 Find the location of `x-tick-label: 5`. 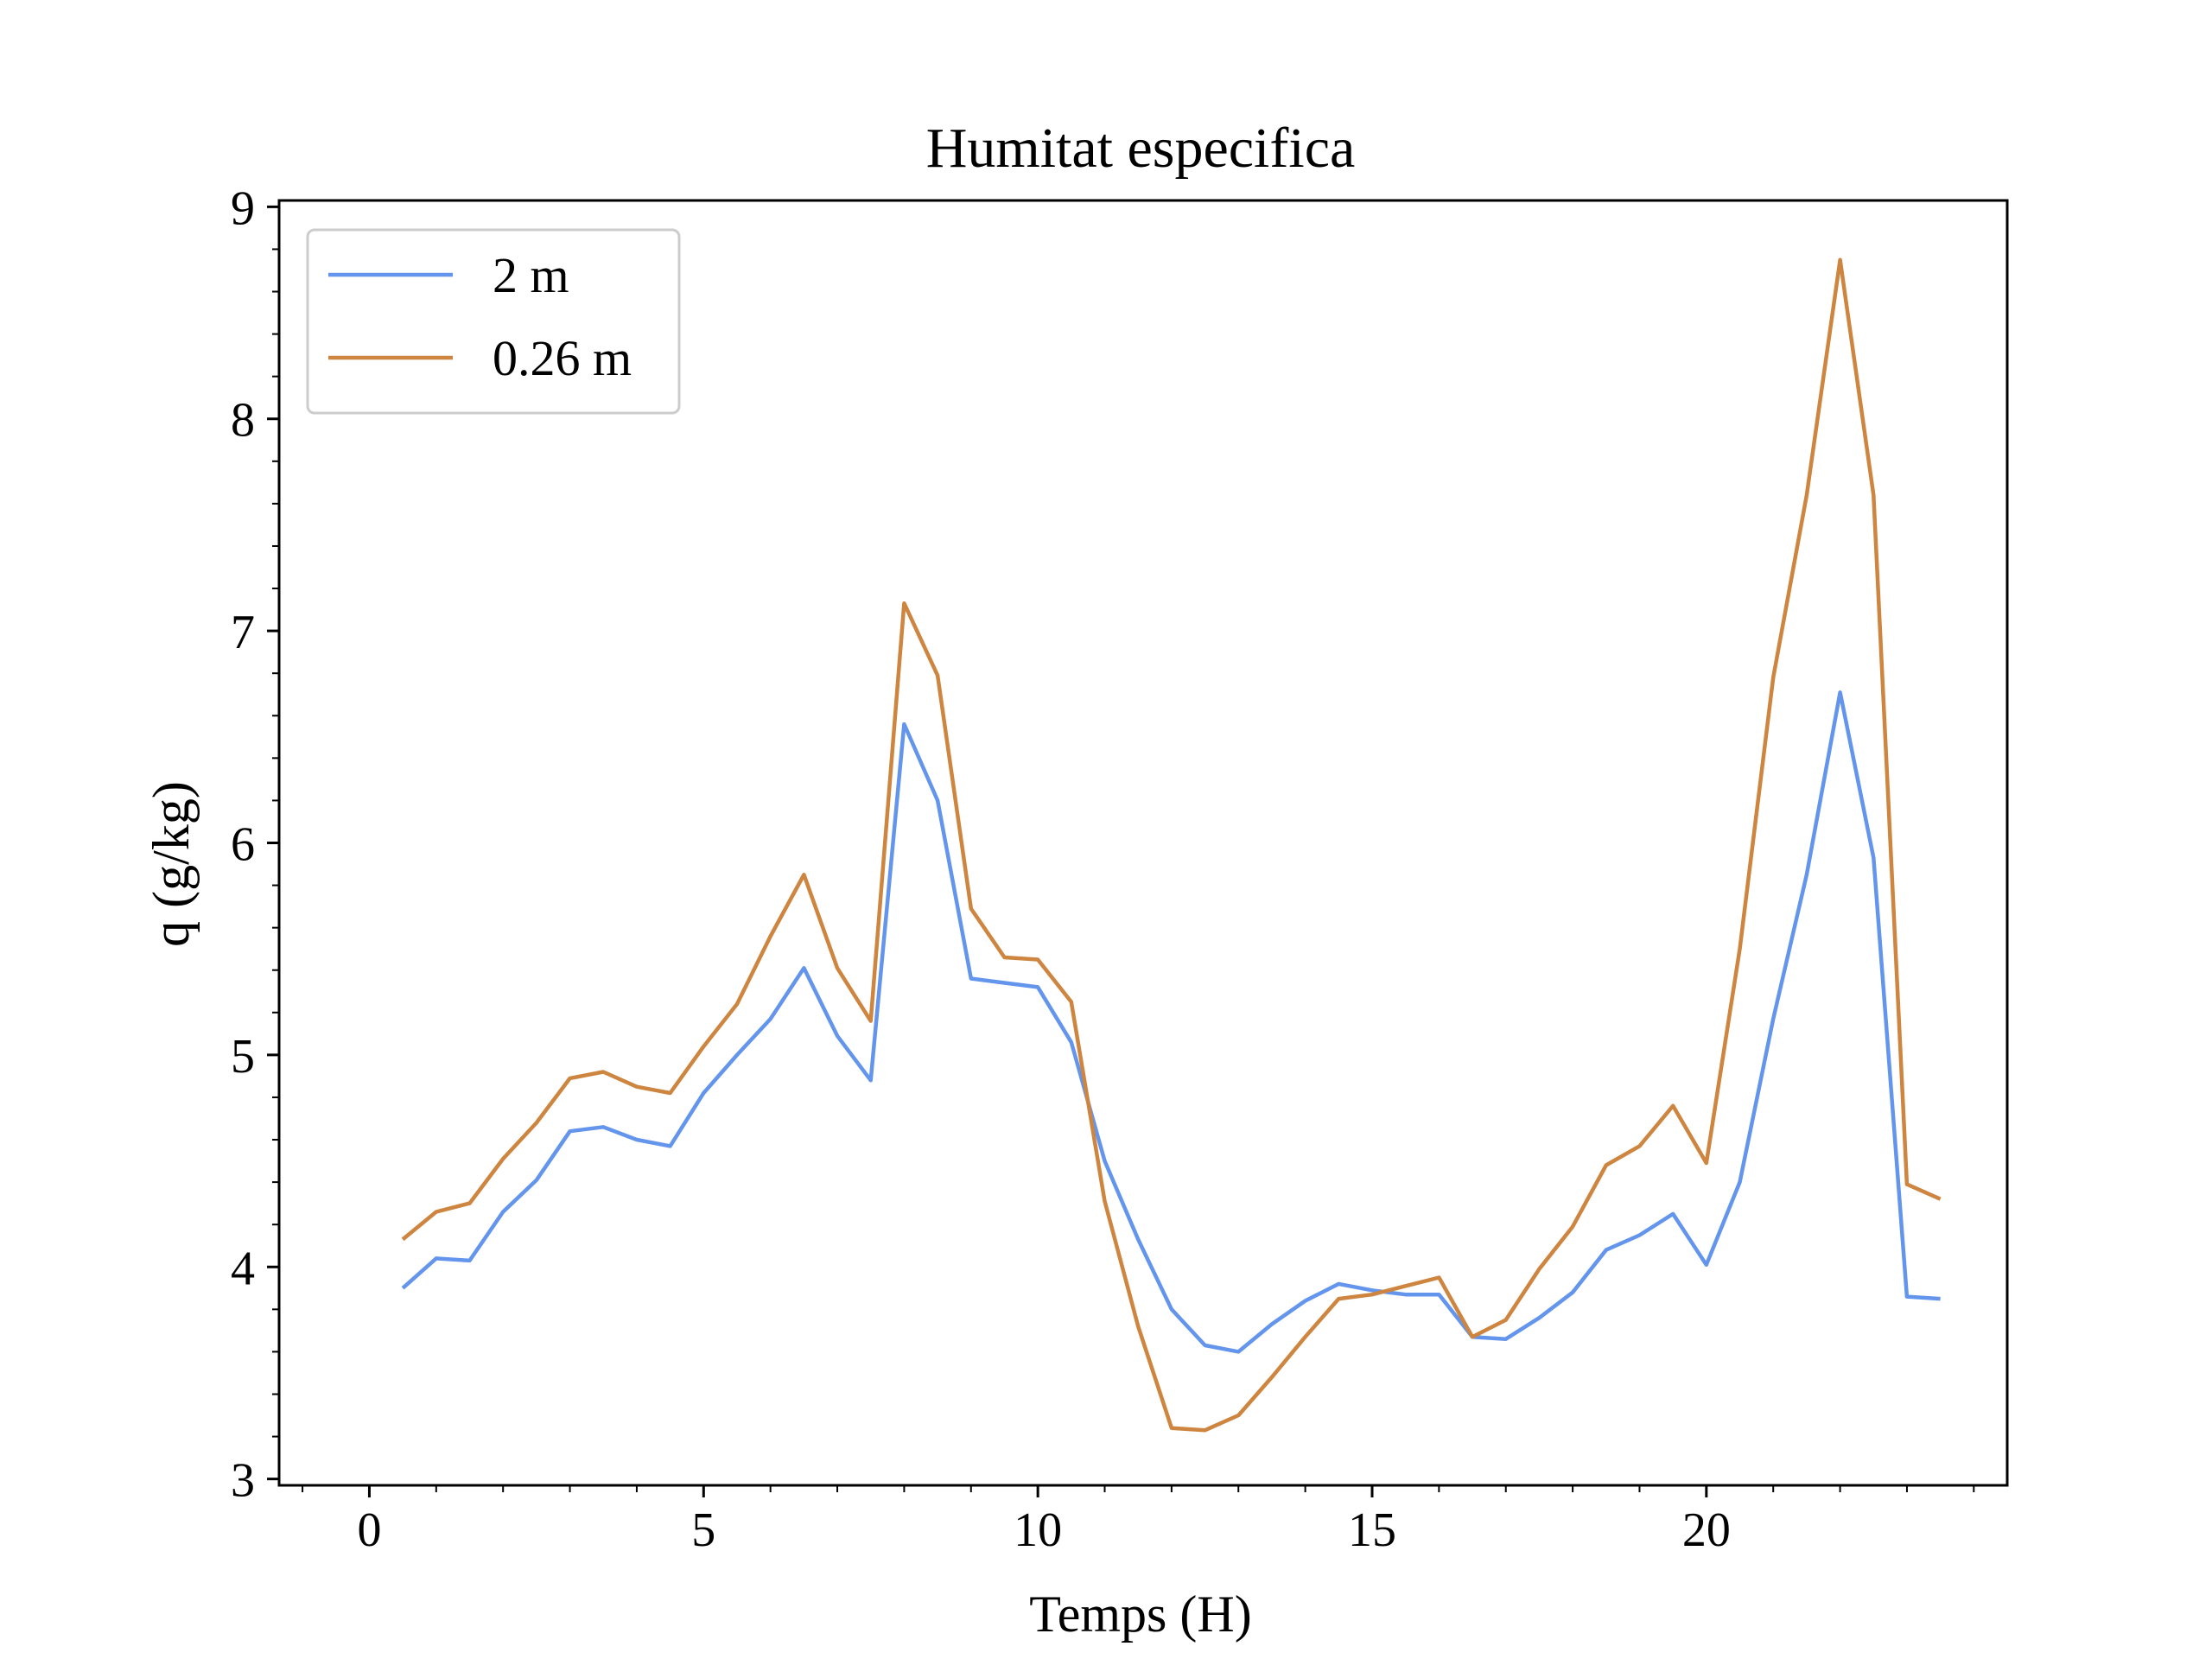

x-tick-label: 5 is located at coordinates (703, 1530).